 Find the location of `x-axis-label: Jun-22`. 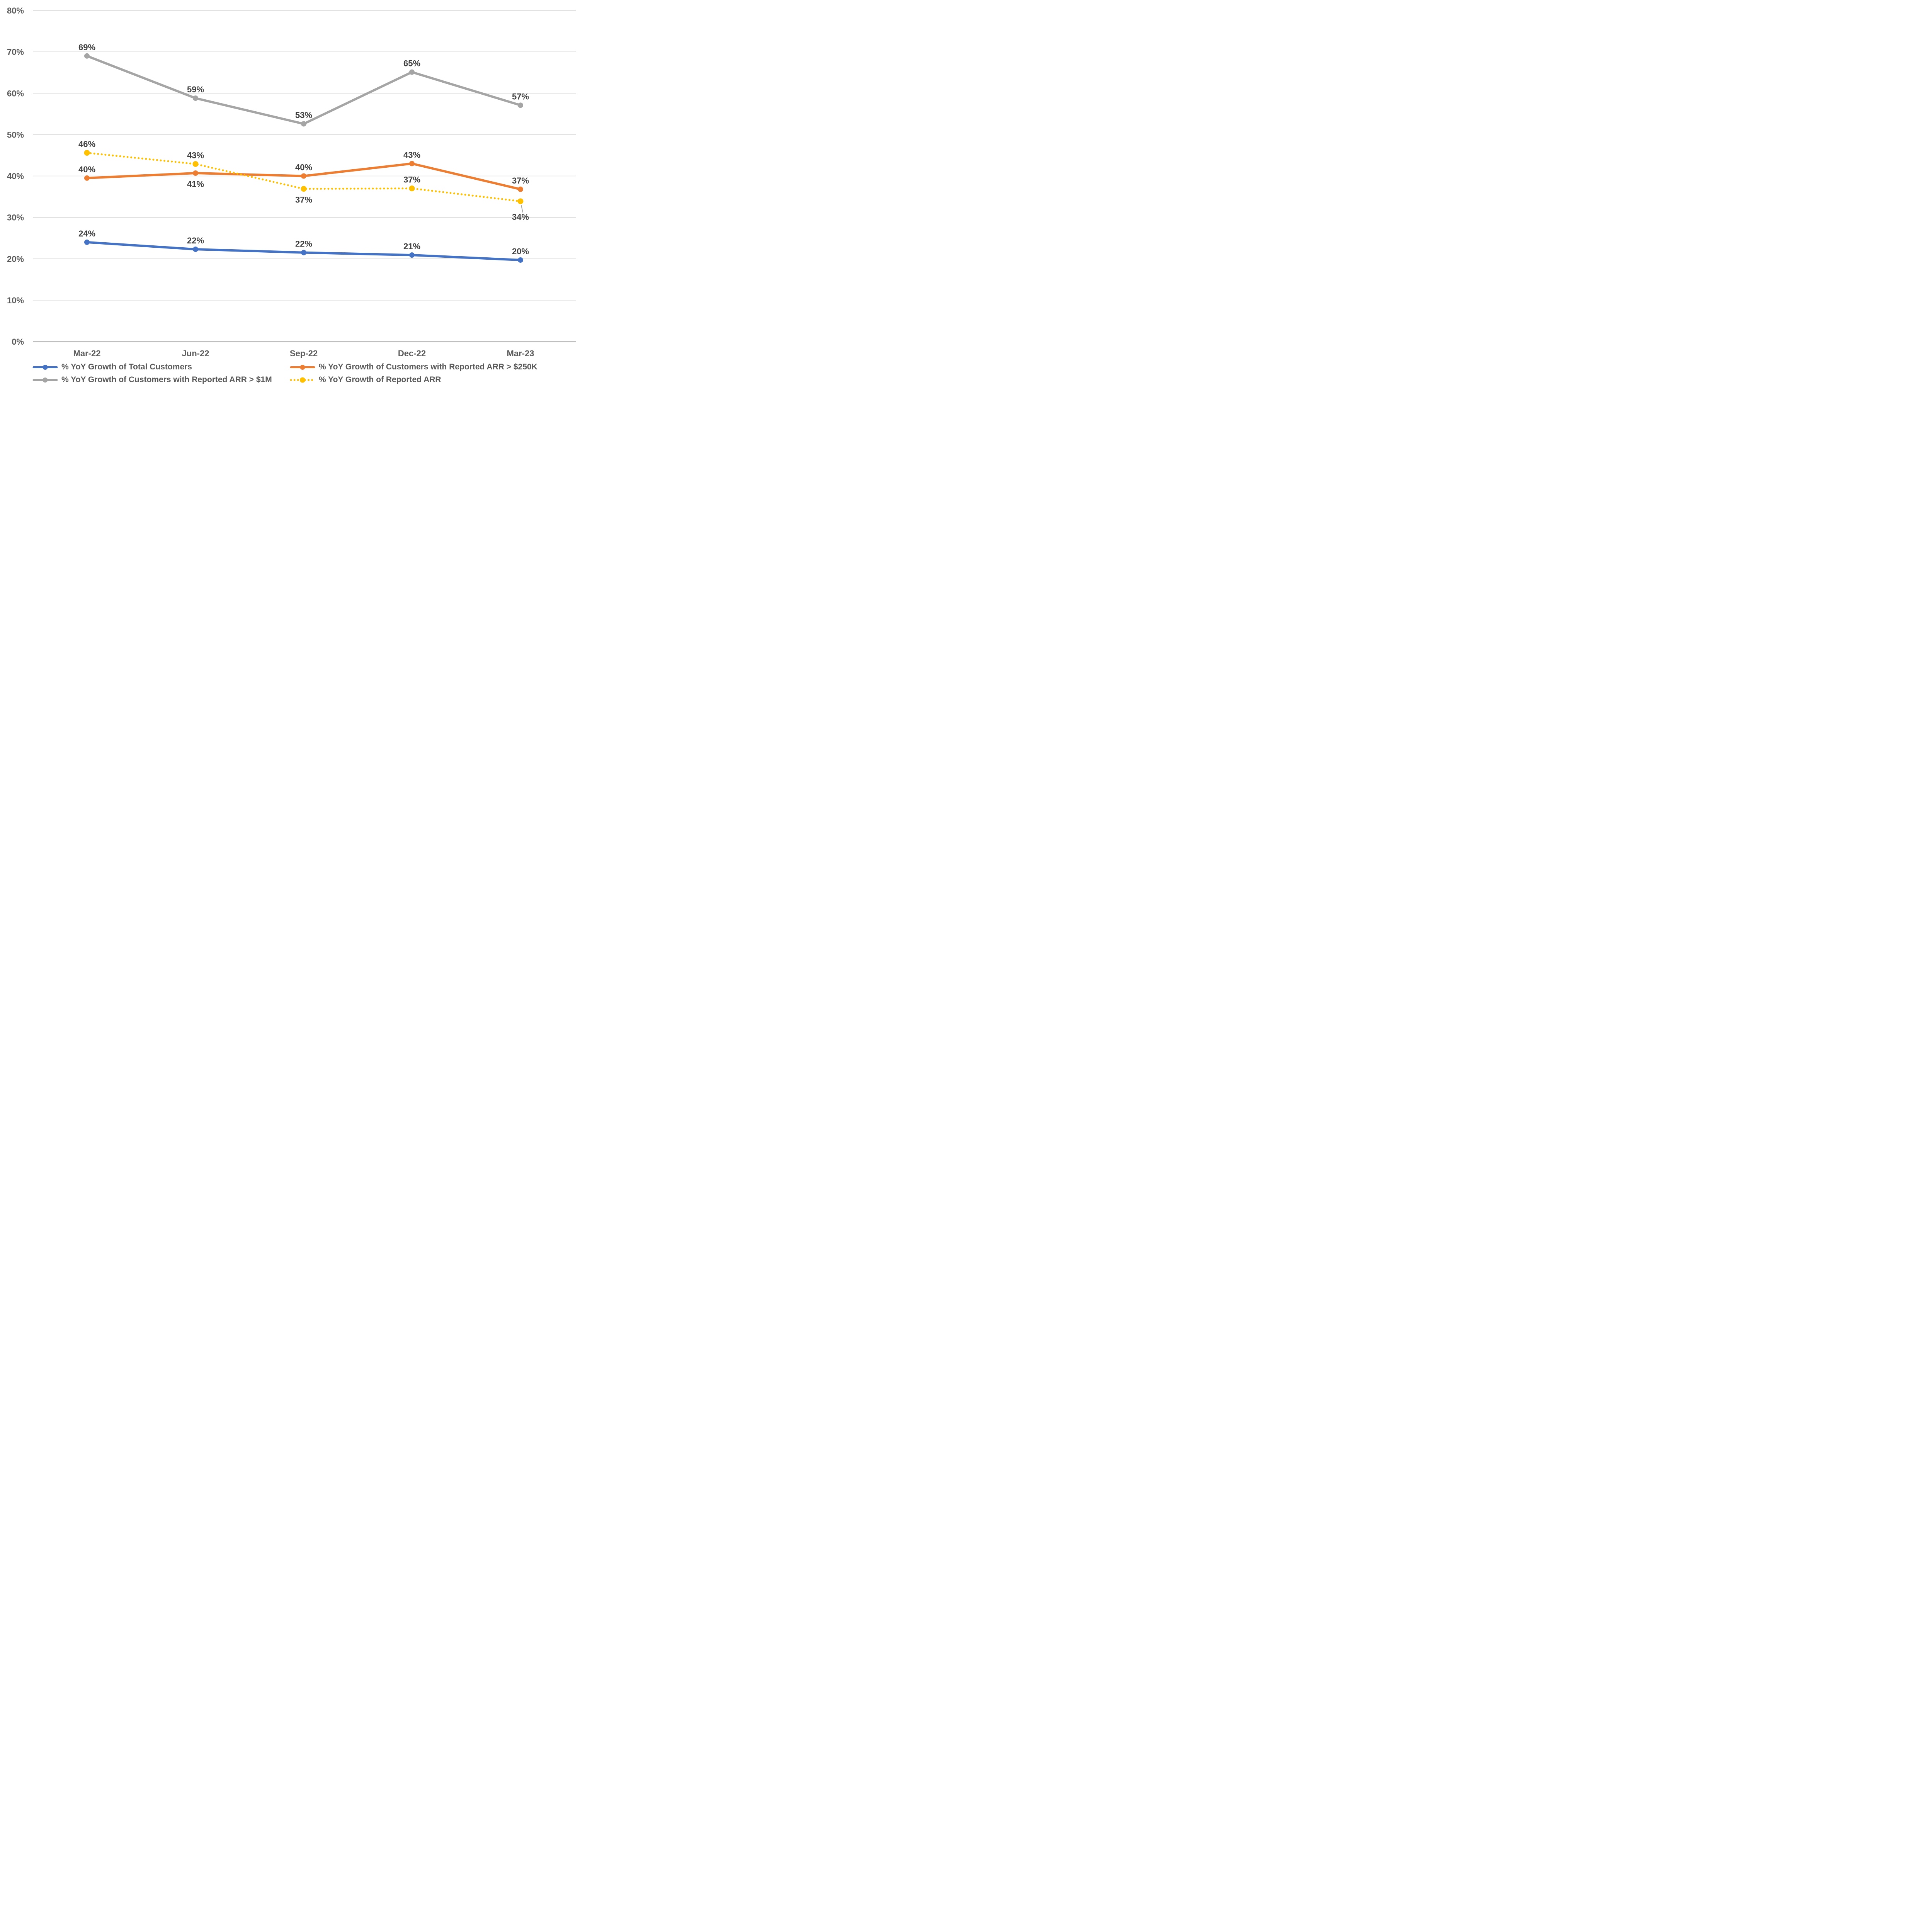

x-axis-label: Jun-22 is located at coordinates (196, 353).